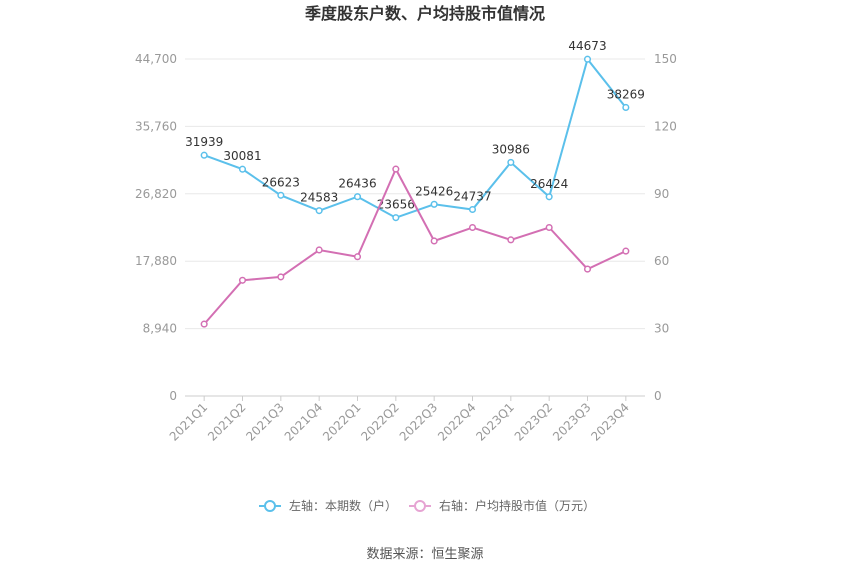 This screenshot has width=850, height=575. I want to click on data-label: 44673, so click(587, 46).